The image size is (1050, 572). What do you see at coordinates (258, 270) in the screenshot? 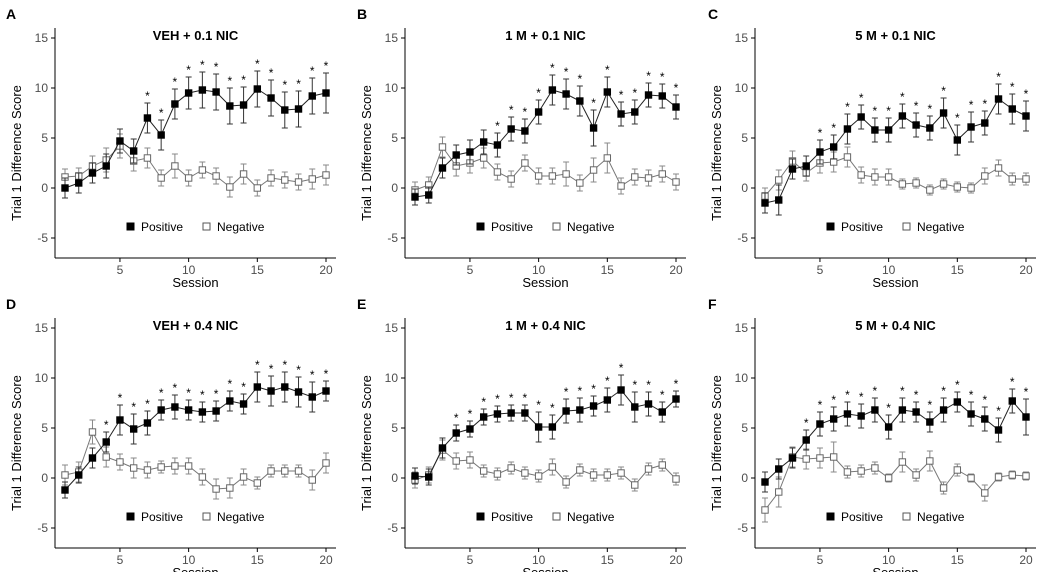
I see `x-tick-label: 15` at bounding box center [258, 270].